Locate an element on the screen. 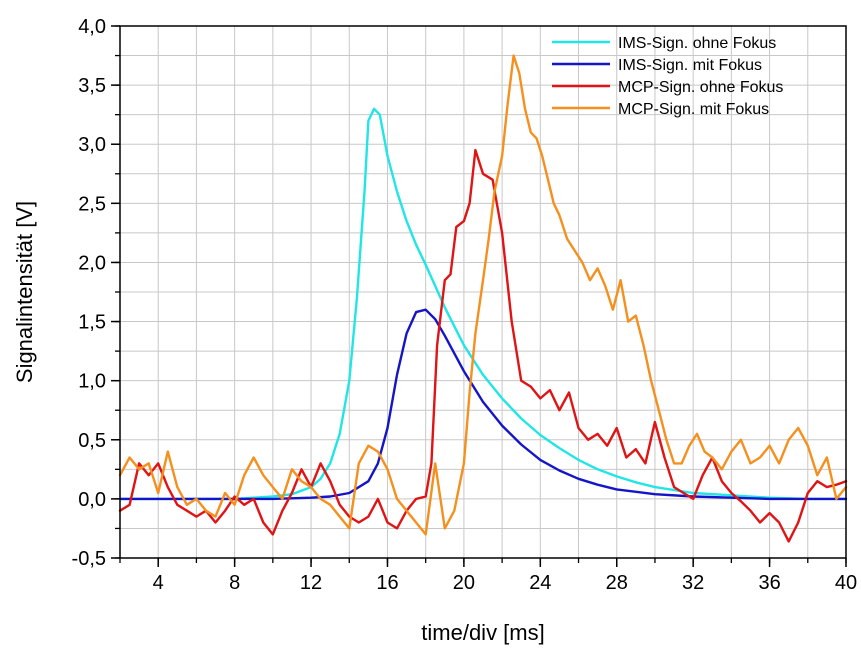 Image resolution: width=861 pixels, height=648 pixels. x-tick-label: 24 is located at coordinates (540, 583).